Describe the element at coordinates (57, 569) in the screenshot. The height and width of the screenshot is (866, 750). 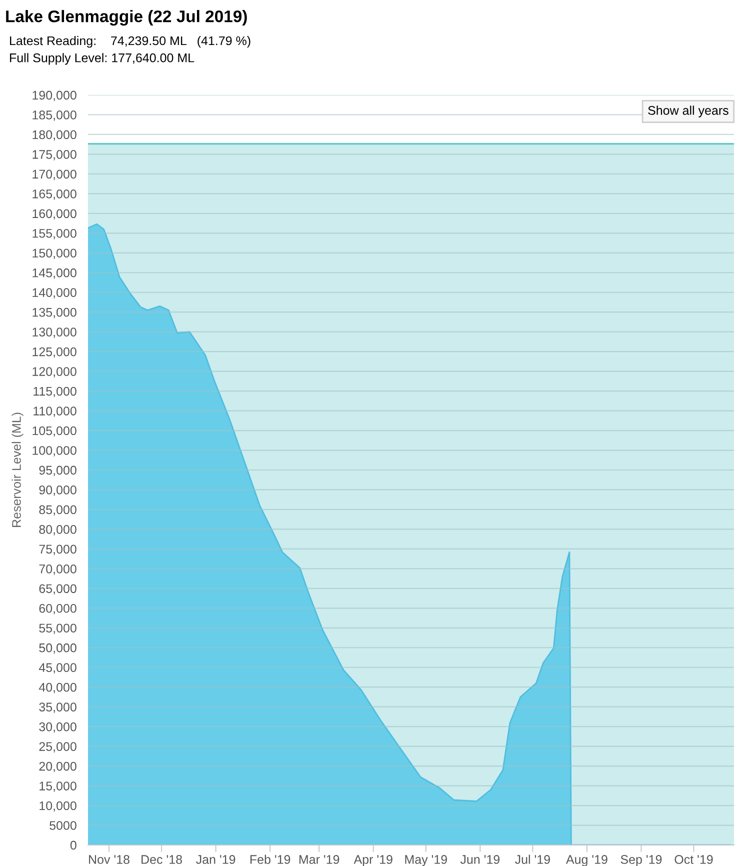
I see `y-tick-label: 70,000` at that location.